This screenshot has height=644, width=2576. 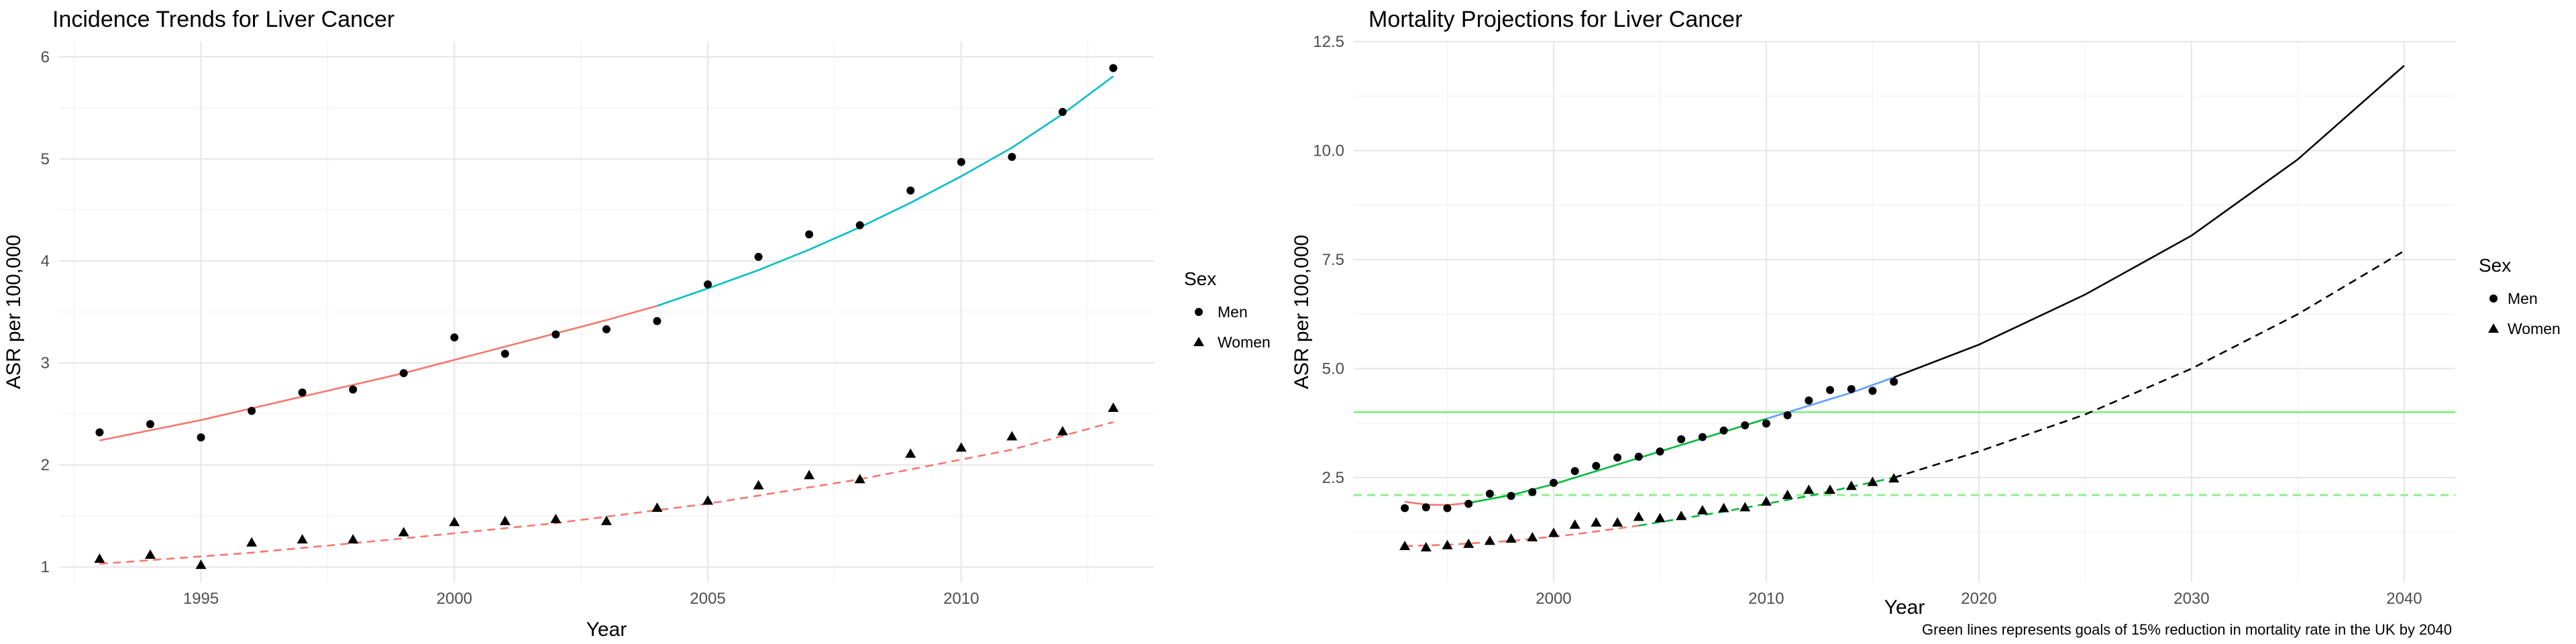 What do you see at coordinates (201, 599) in the screenshot?
I see `incidence-x-tick-label: 1995` at bounding box center [201, 599].